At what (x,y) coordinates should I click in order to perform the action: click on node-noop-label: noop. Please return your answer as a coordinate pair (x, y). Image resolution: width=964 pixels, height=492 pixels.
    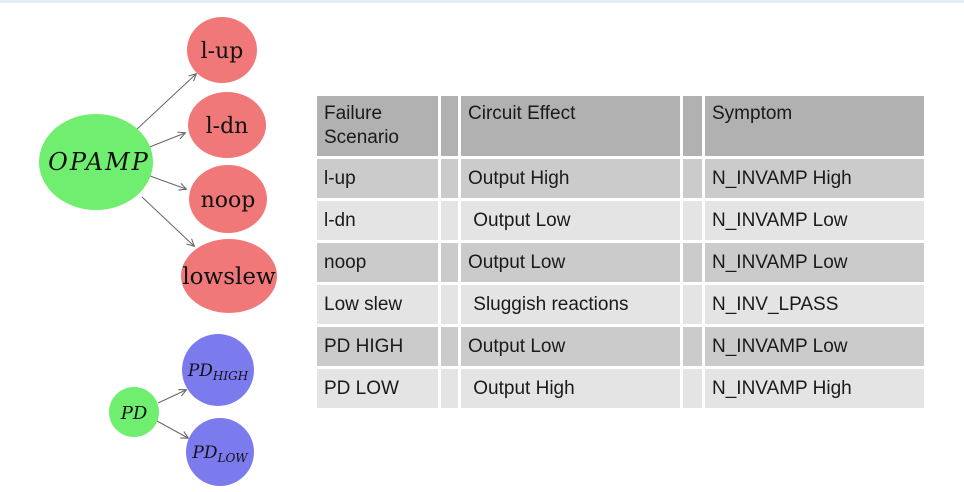
    Looking at the image, I should click on (228, 200).